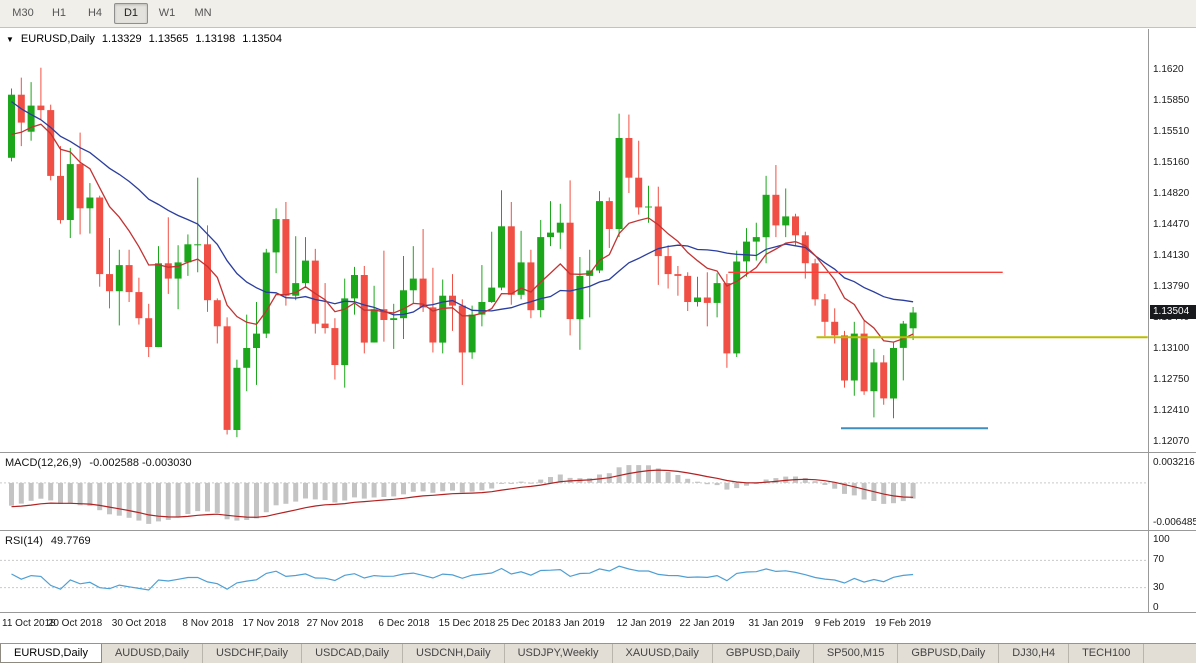 This screenshot has width=1196, height=663. What do you see at coordinates (663, 653) in the screenshot?
I see `chart-tab-xauusd-daily: XAUUSD,Daily` at bounding box center [663, 653].